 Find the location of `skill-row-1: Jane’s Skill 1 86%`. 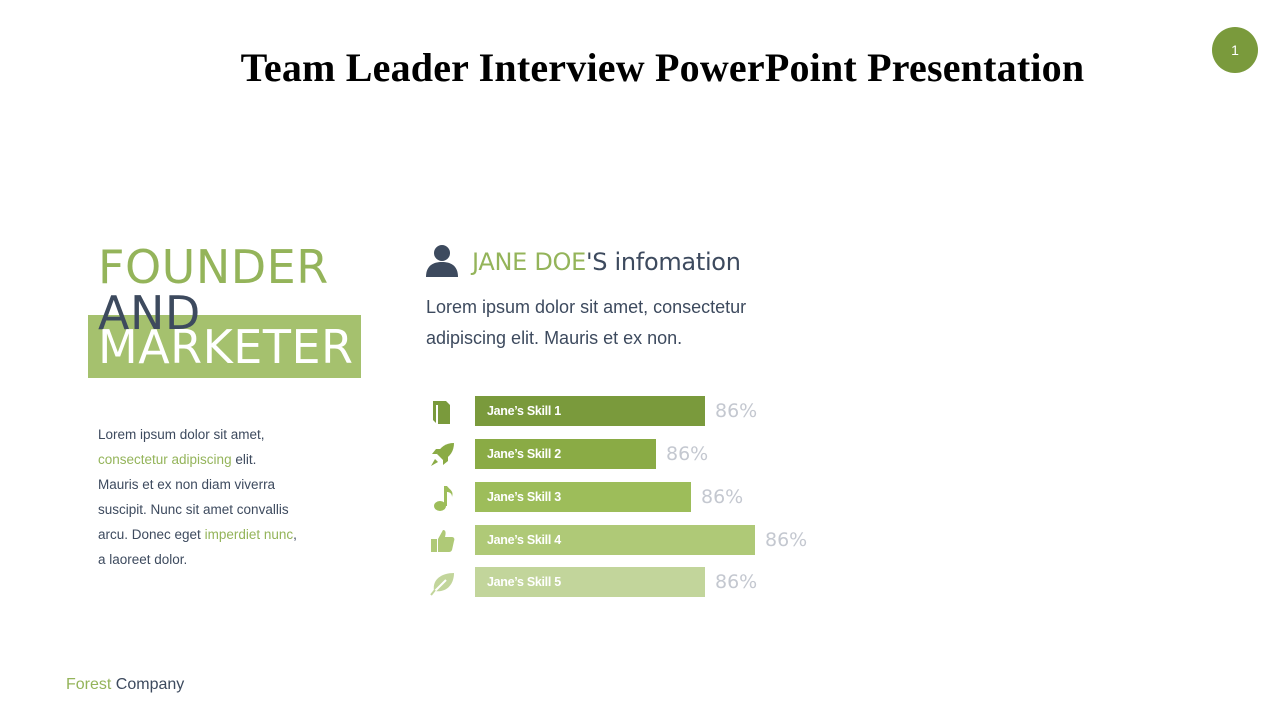

skill-row-1: Jane’s Skill 1 86% is located at coordinates (634, 411).